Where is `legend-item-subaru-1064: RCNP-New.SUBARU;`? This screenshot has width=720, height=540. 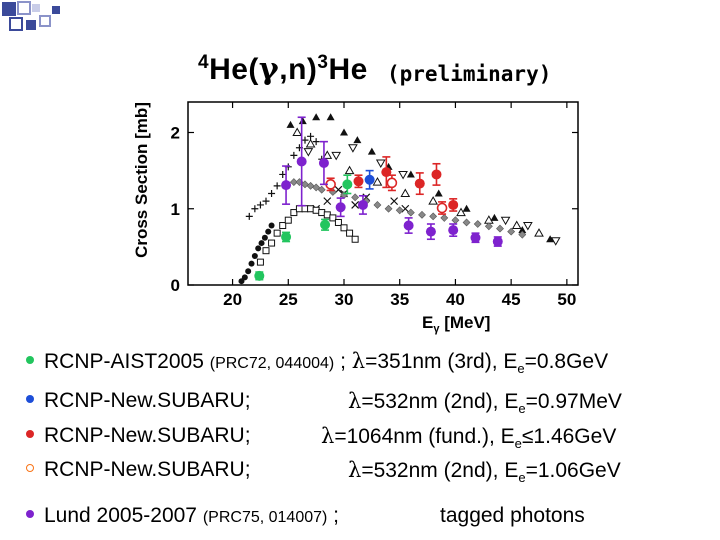
legend-item-subaru-1064: RCNP-New.SUBARU; is located at coordinates (138, 436).